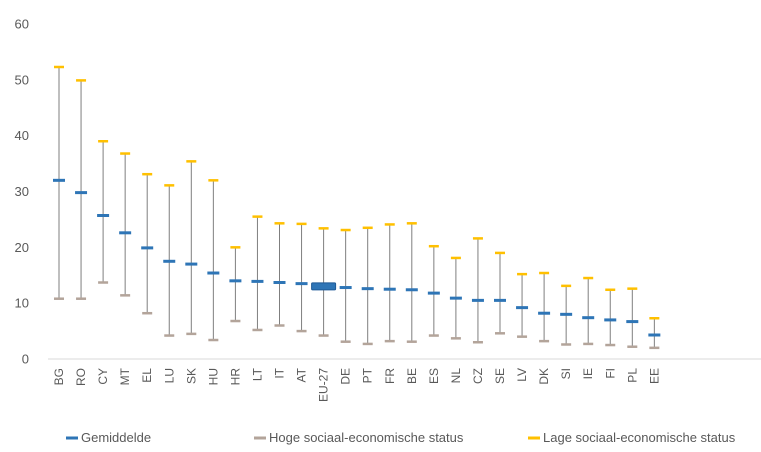  What do you see at coordinates (103, 376) in the screenshot?
I see `x-tick-label: CY` at bounding box center [103, 376].